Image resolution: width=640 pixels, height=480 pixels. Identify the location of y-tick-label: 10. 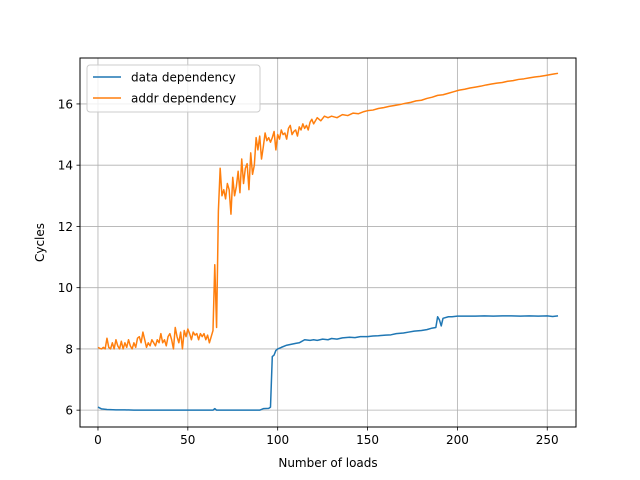
(65, 288).